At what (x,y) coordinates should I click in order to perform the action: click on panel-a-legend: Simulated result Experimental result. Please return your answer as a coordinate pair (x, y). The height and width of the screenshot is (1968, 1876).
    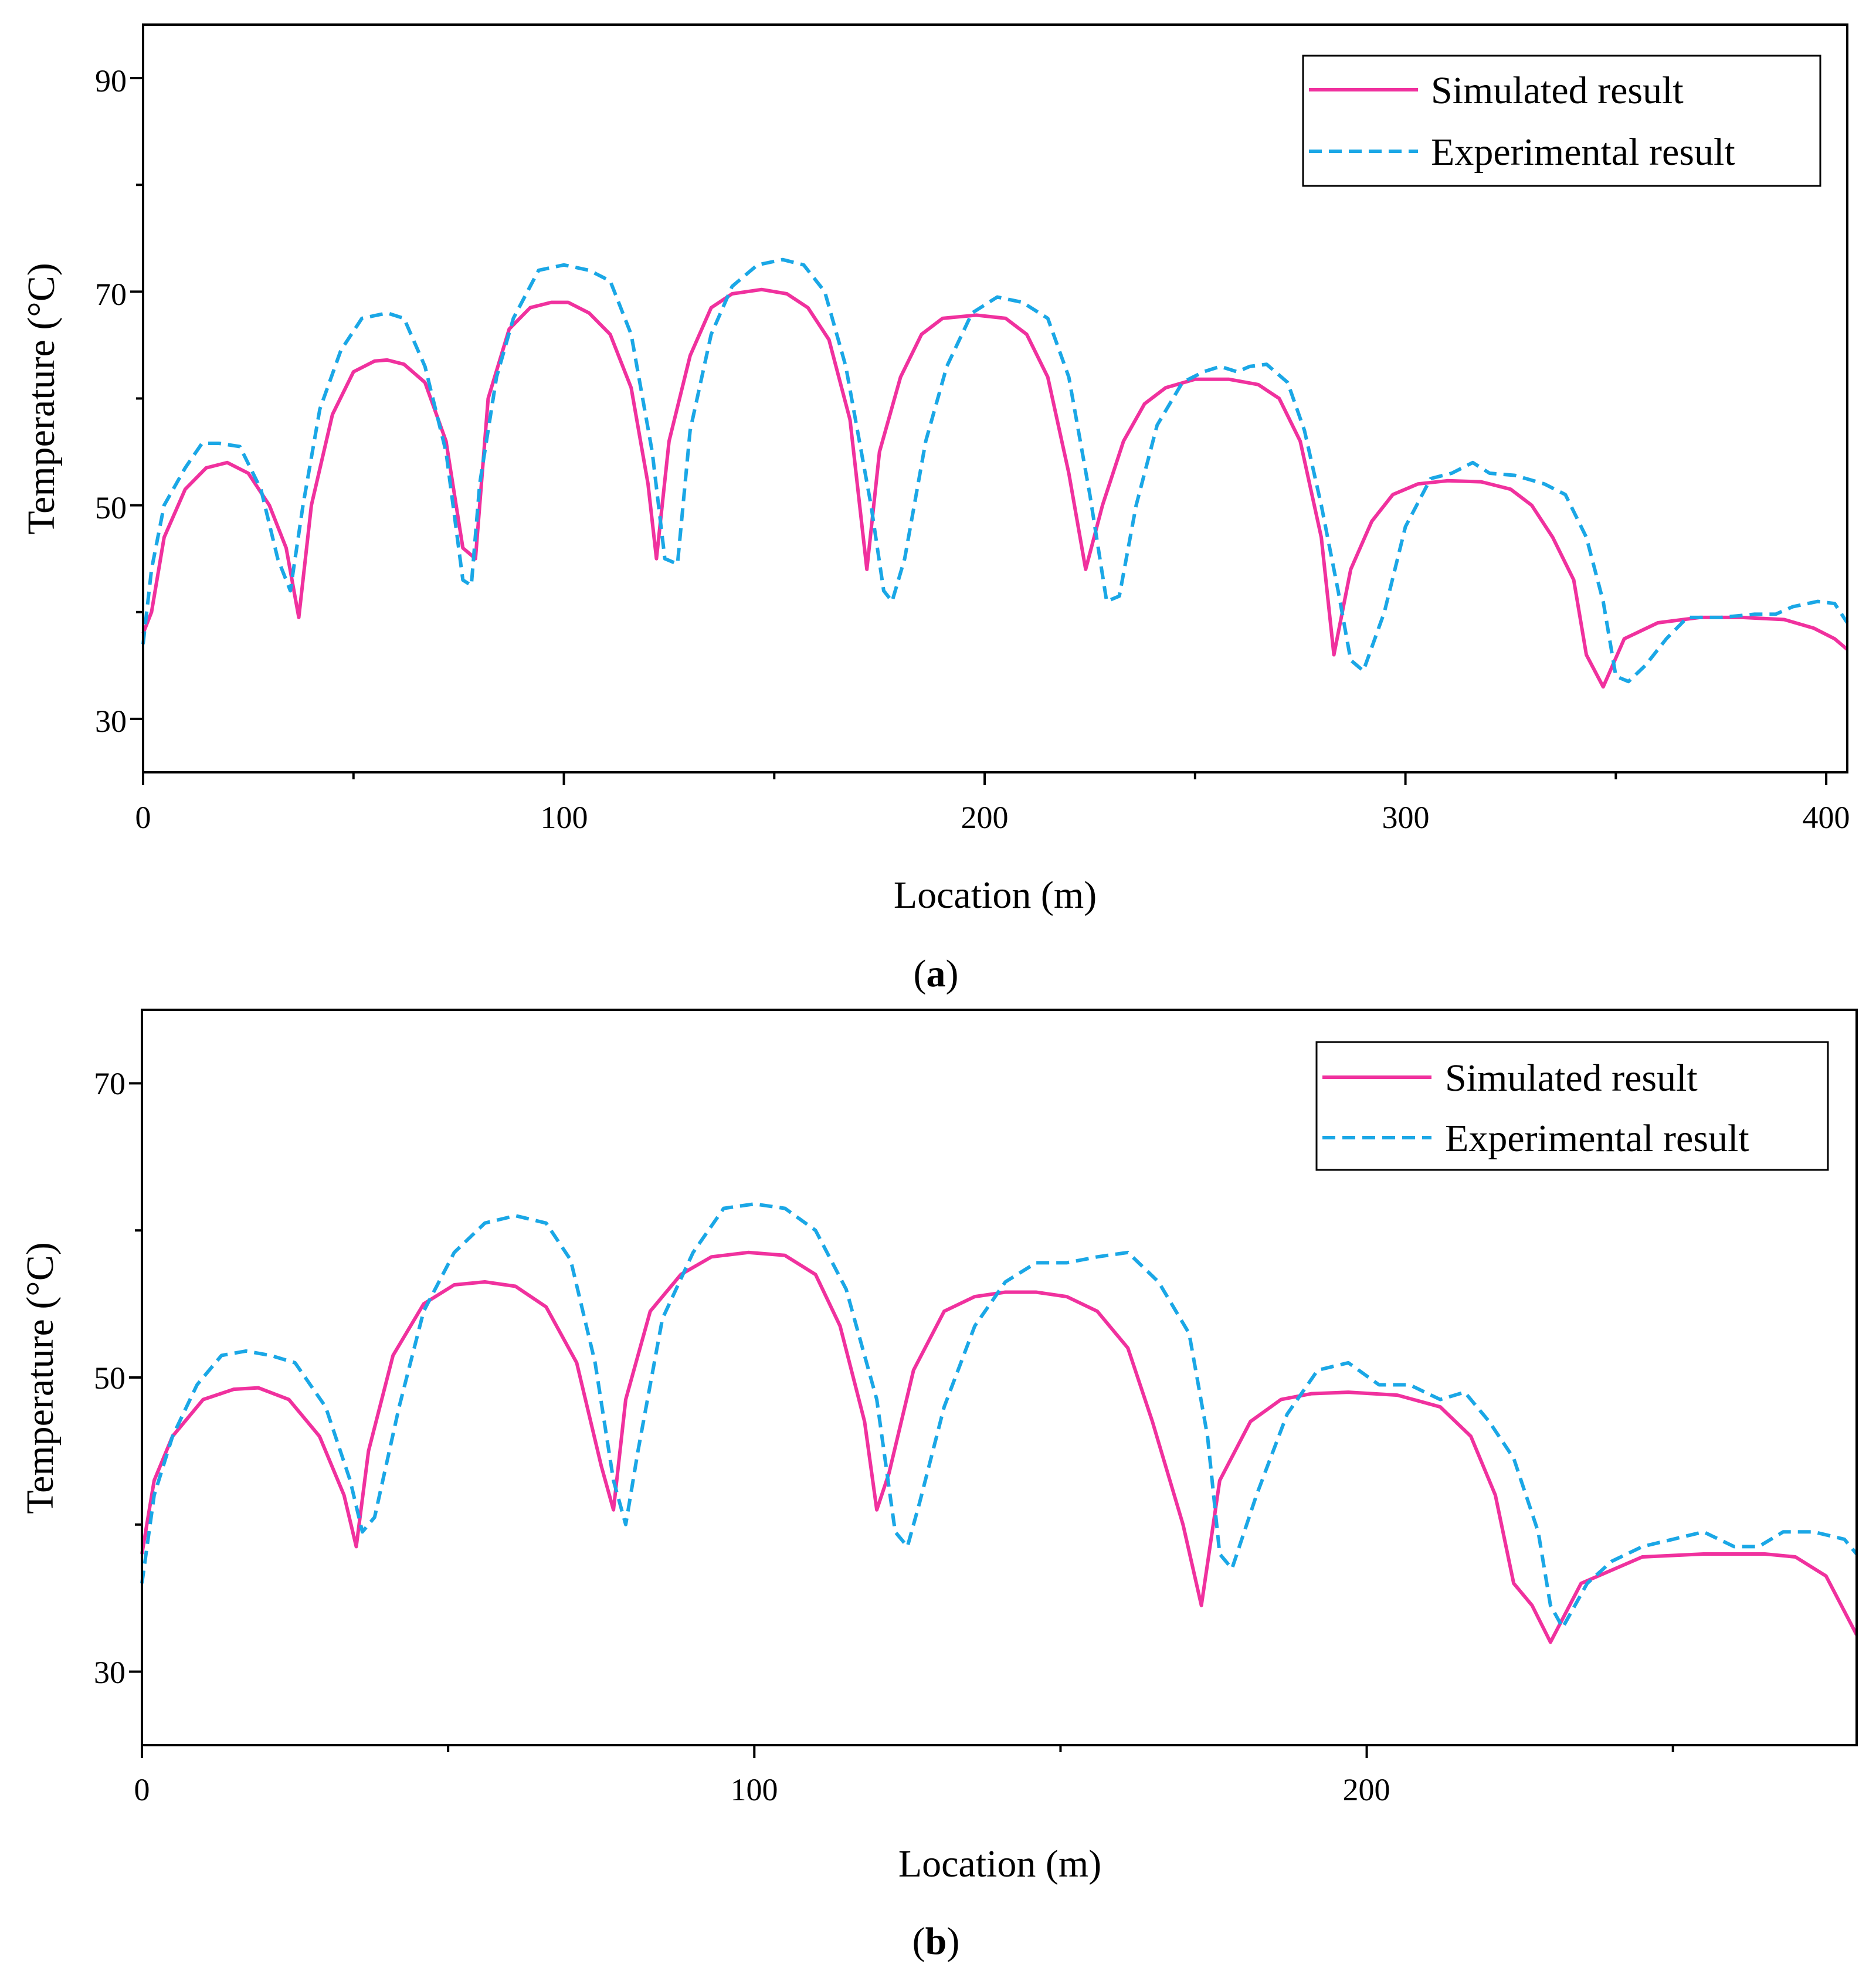
    Looking at the image, I should click on (1561, 121).